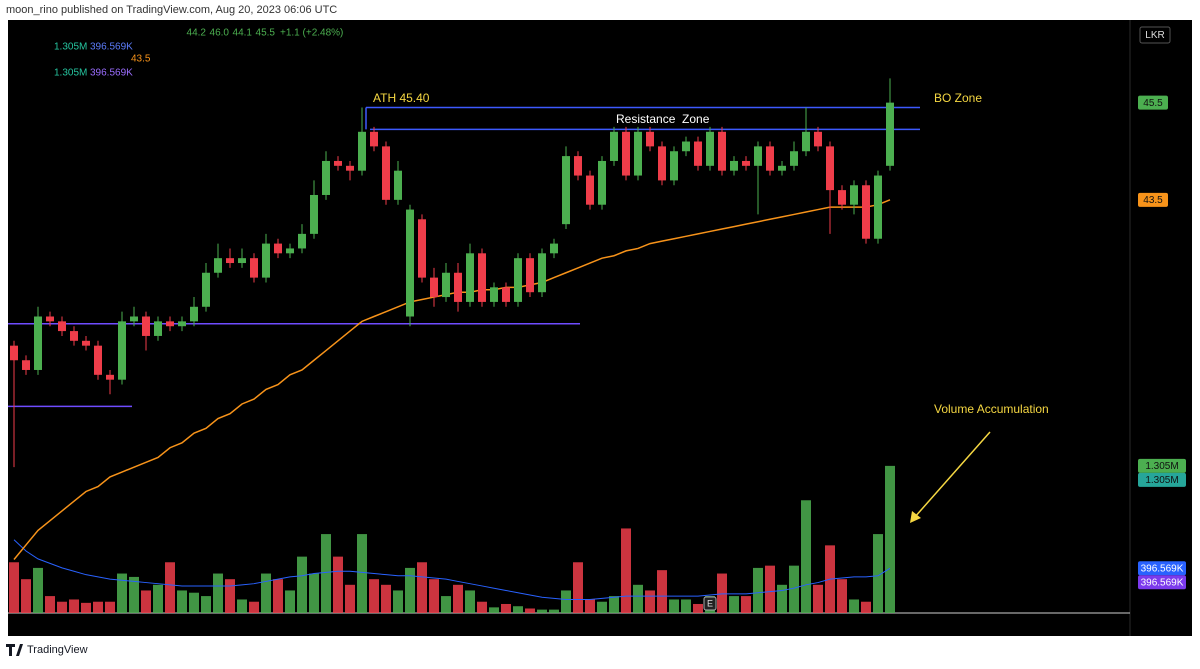 The width and height of the screenshot is (1200, 669). What do you see at coordinates (710, 603) in the screenshot?
I see `earnings-marker: E` at bounding box center [710, 603].